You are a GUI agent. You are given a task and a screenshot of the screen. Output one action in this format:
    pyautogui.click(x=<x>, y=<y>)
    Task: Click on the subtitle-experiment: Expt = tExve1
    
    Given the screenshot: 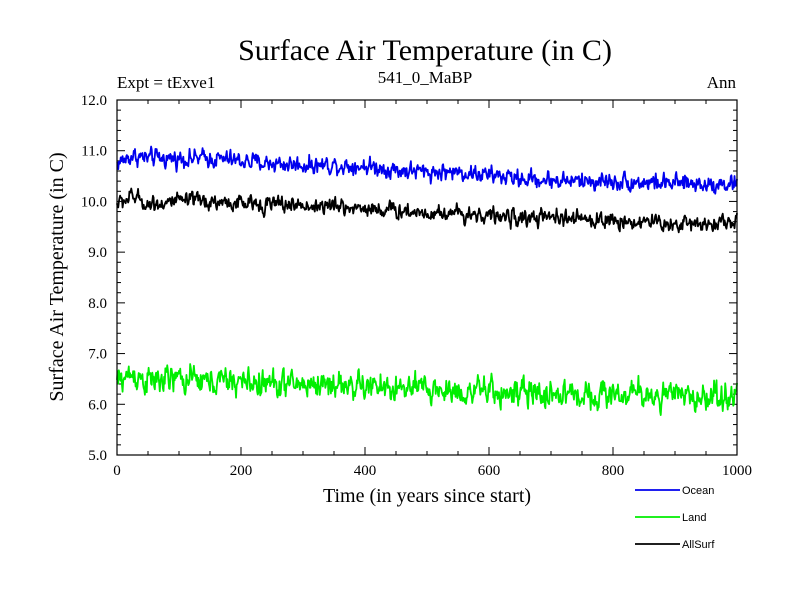 What is the action you would take?
    pyautogui.click(x=166, y=82)
    